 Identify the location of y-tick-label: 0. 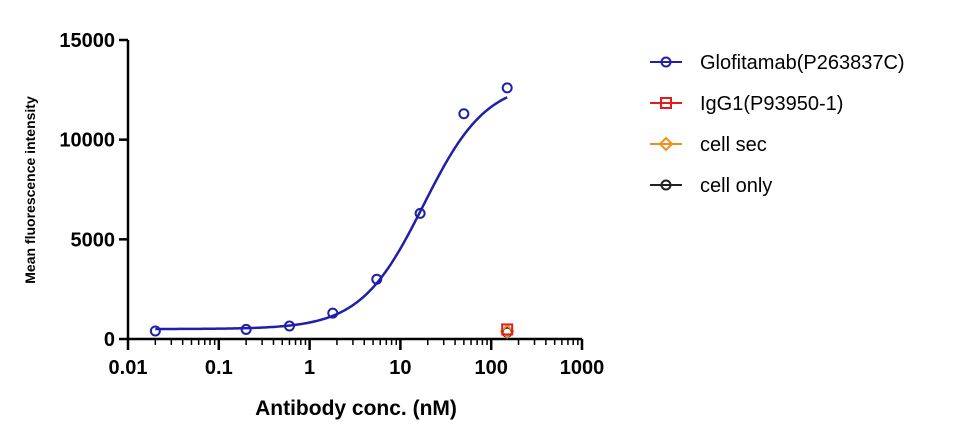
(109, 340).